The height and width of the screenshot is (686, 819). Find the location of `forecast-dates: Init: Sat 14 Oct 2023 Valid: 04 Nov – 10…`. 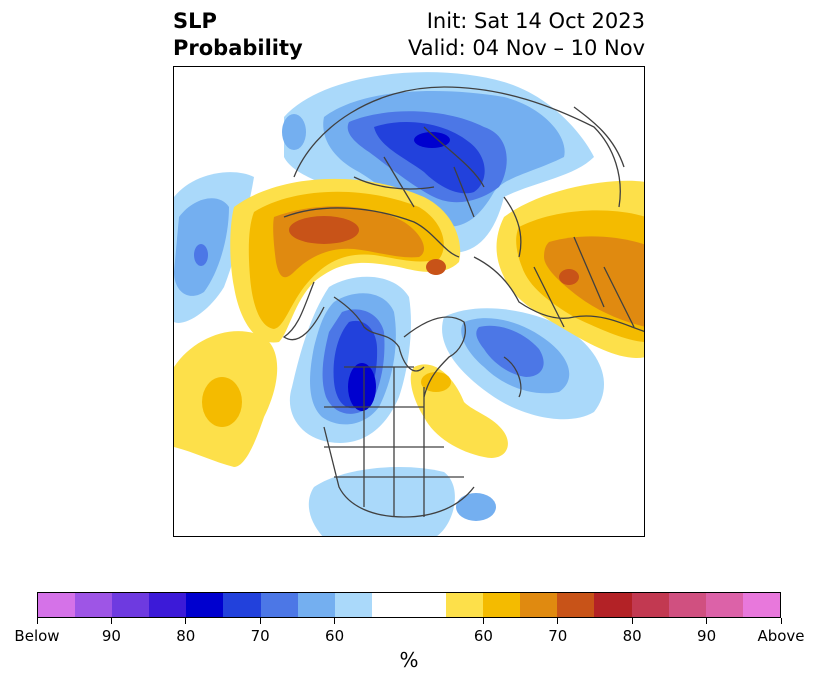

forecast-dates: Init: Sat 14 Oct 2023 Valid: 04 Nov – 10… is located at coordinates (526, 35).